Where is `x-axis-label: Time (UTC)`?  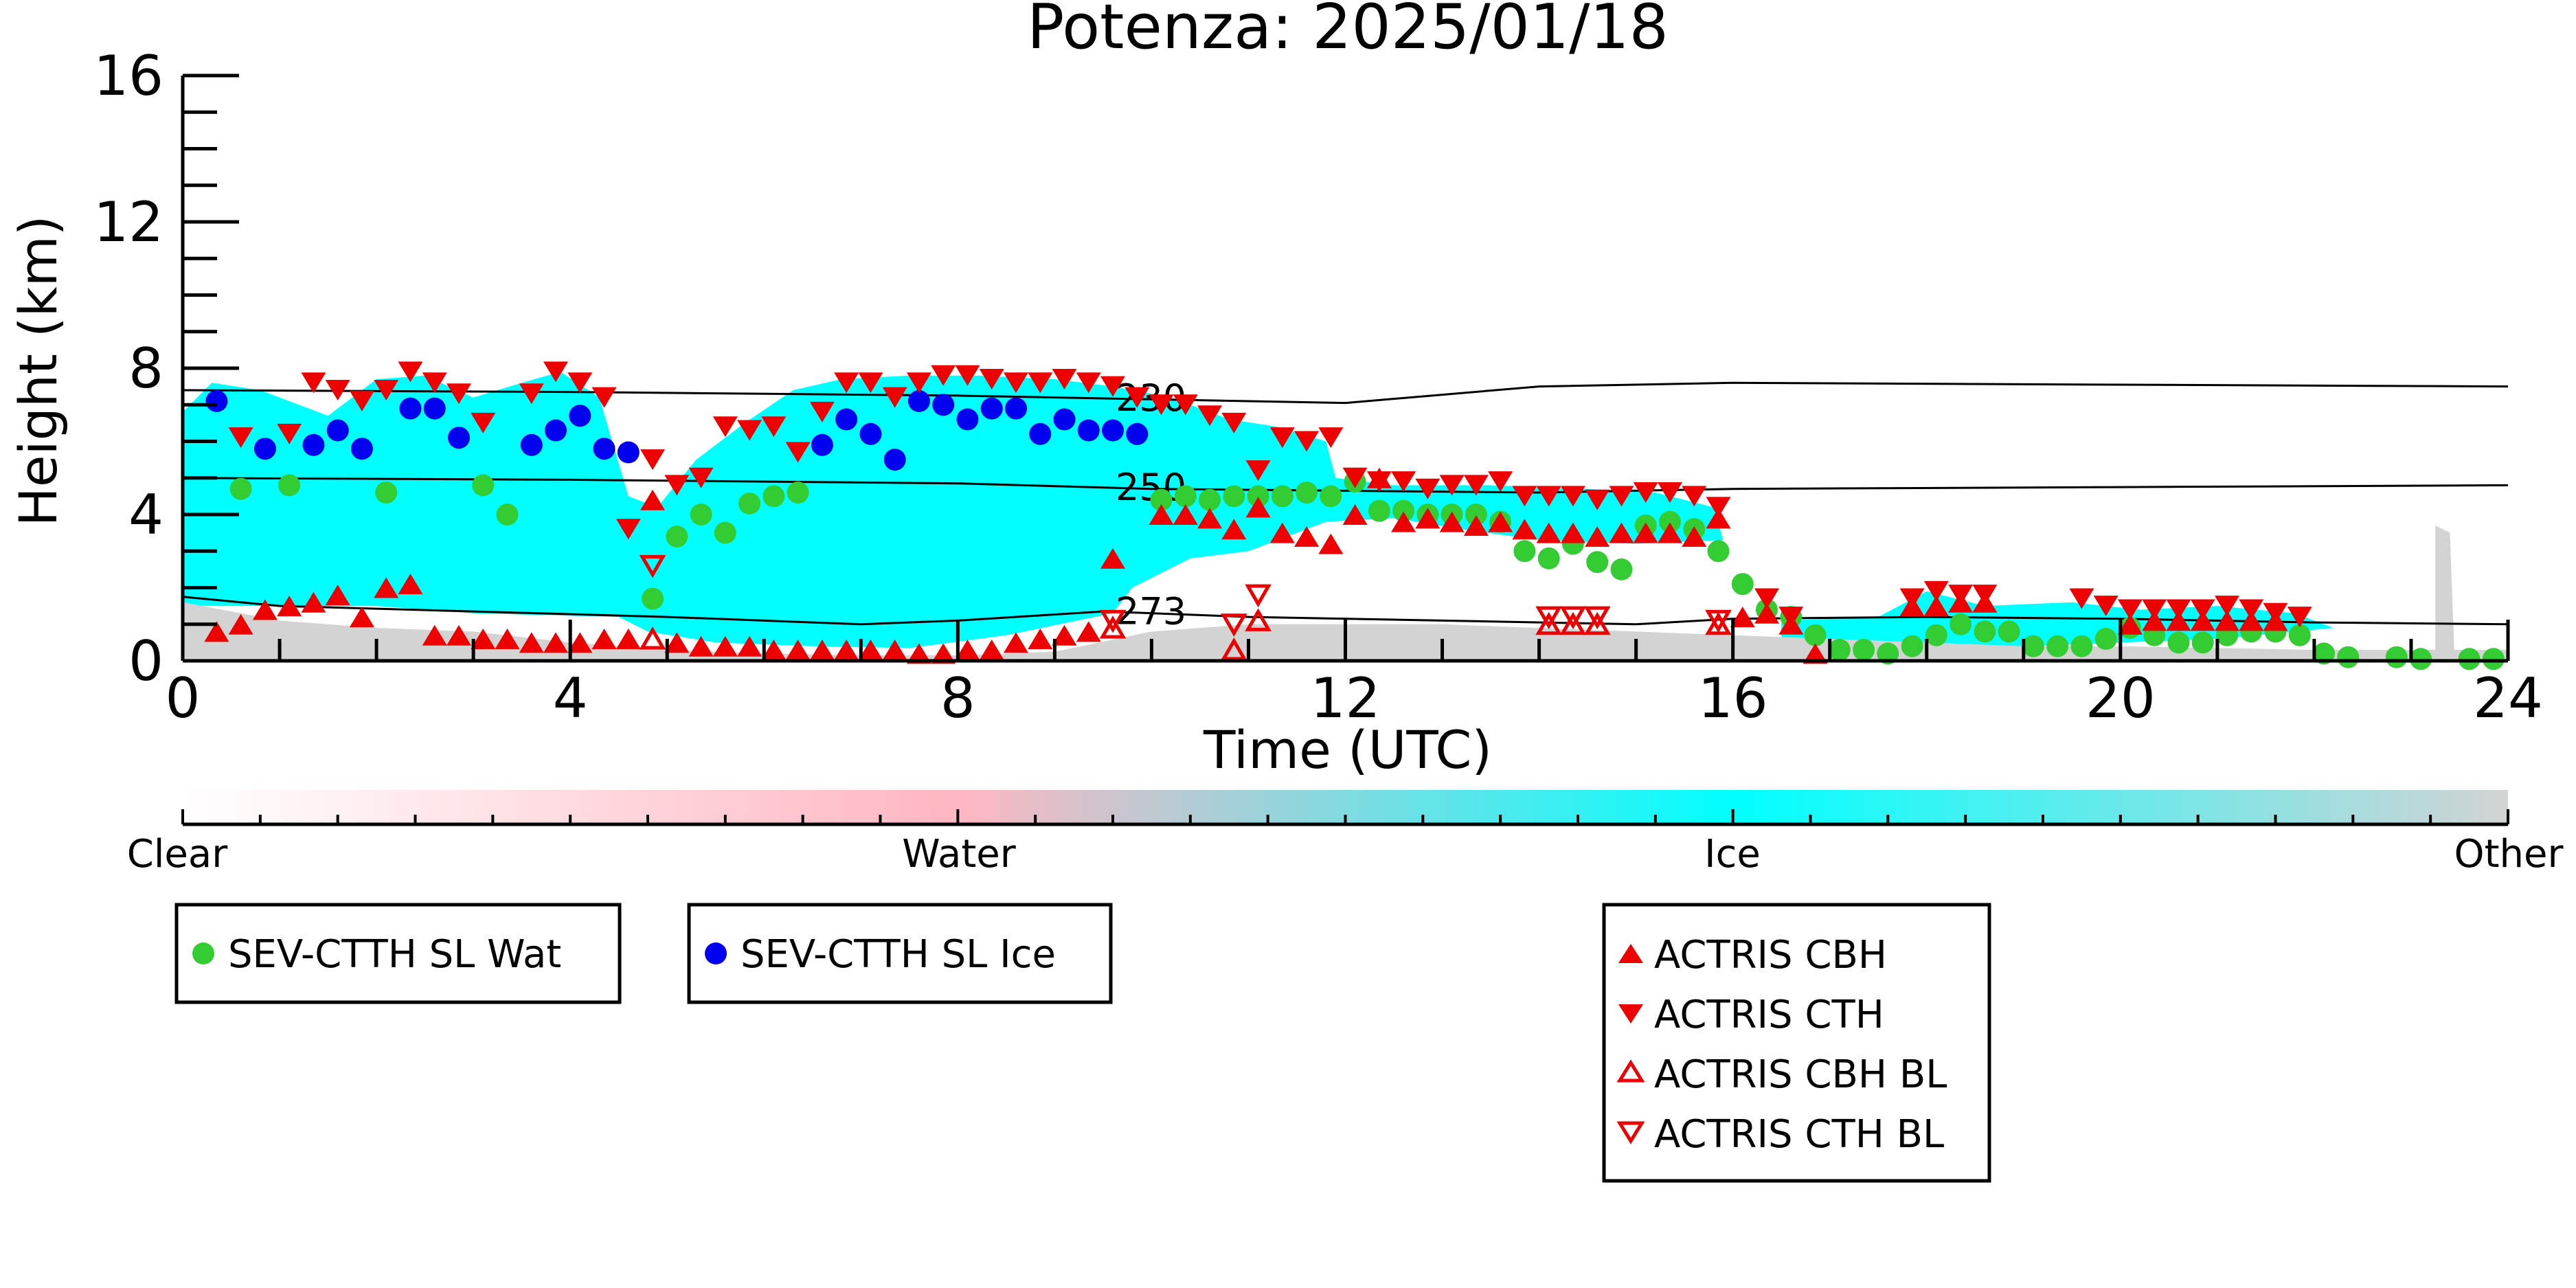
x-axis-label: Time (UTC) is located at coordinates (1347, 749).